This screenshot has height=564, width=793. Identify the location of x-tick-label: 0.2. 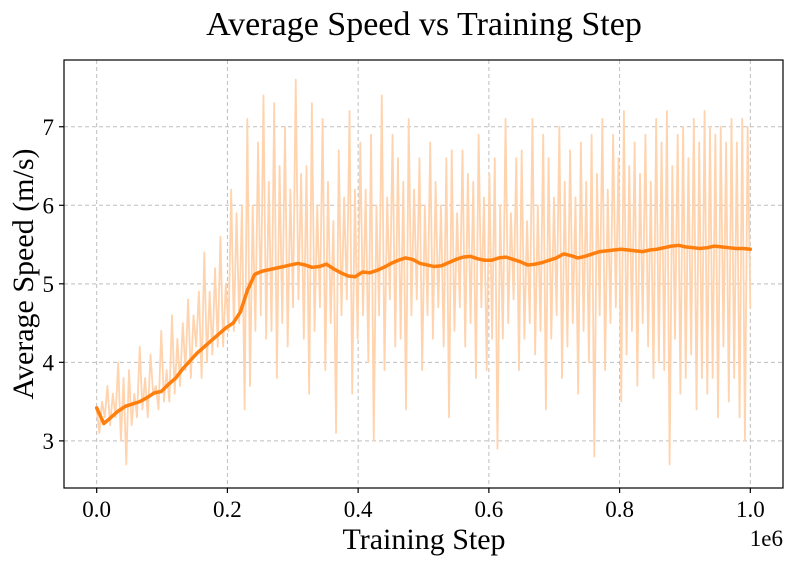
(227, 509).